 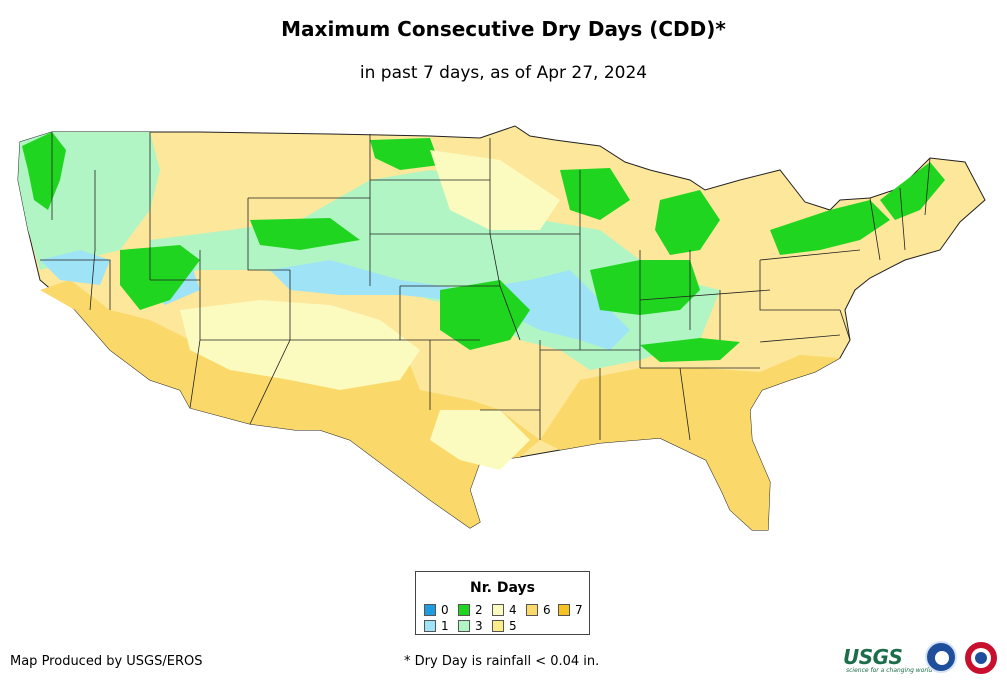 What do you see at coordinates (445, 610) in the screenshot?
I see `legend-label: 0` at bounding box center [445, 610].